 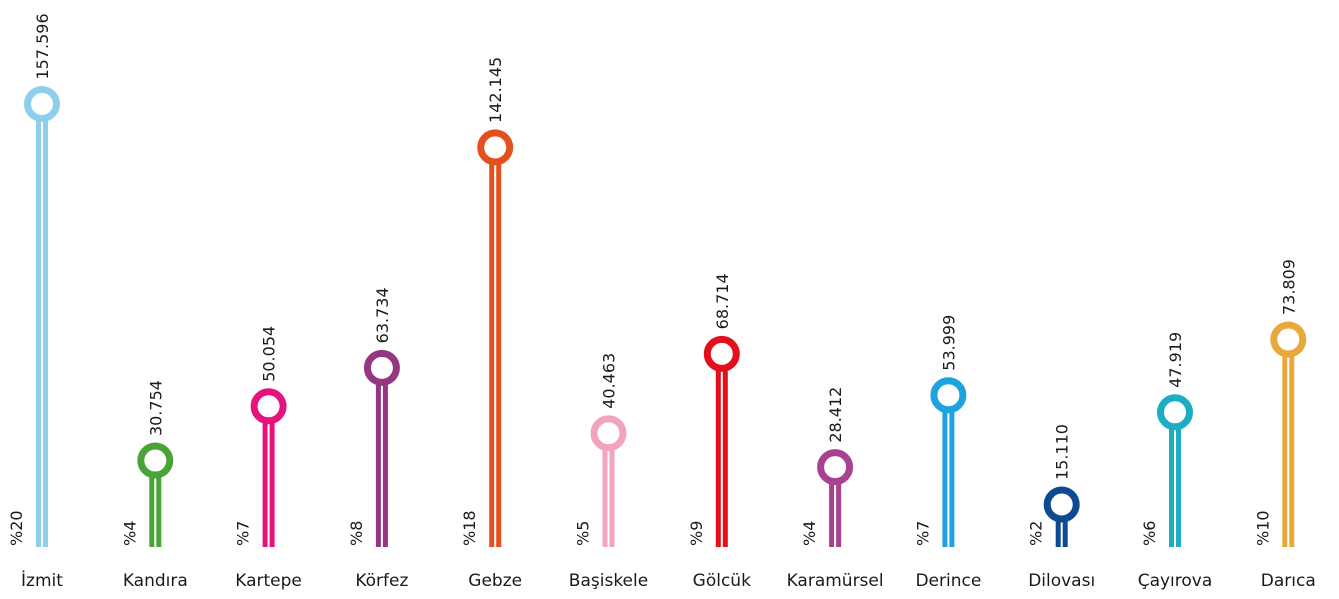 What do you see at coordinates (1062, 452) in the screenshot?
I see `value-label: 15.110` at bounding box center [1062, 452].